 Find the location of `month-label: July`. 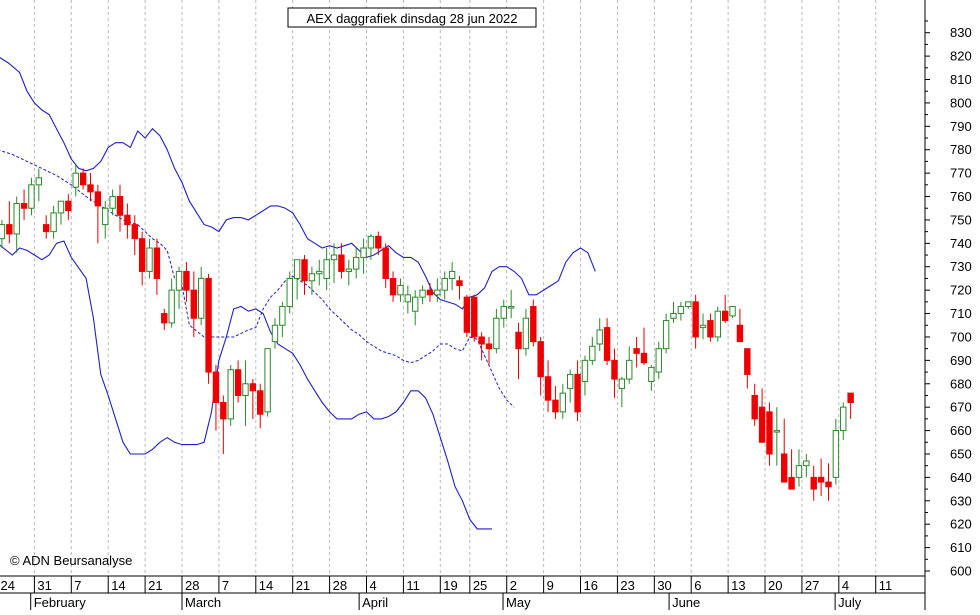

month-label: July is located at coordinates (850, 602).